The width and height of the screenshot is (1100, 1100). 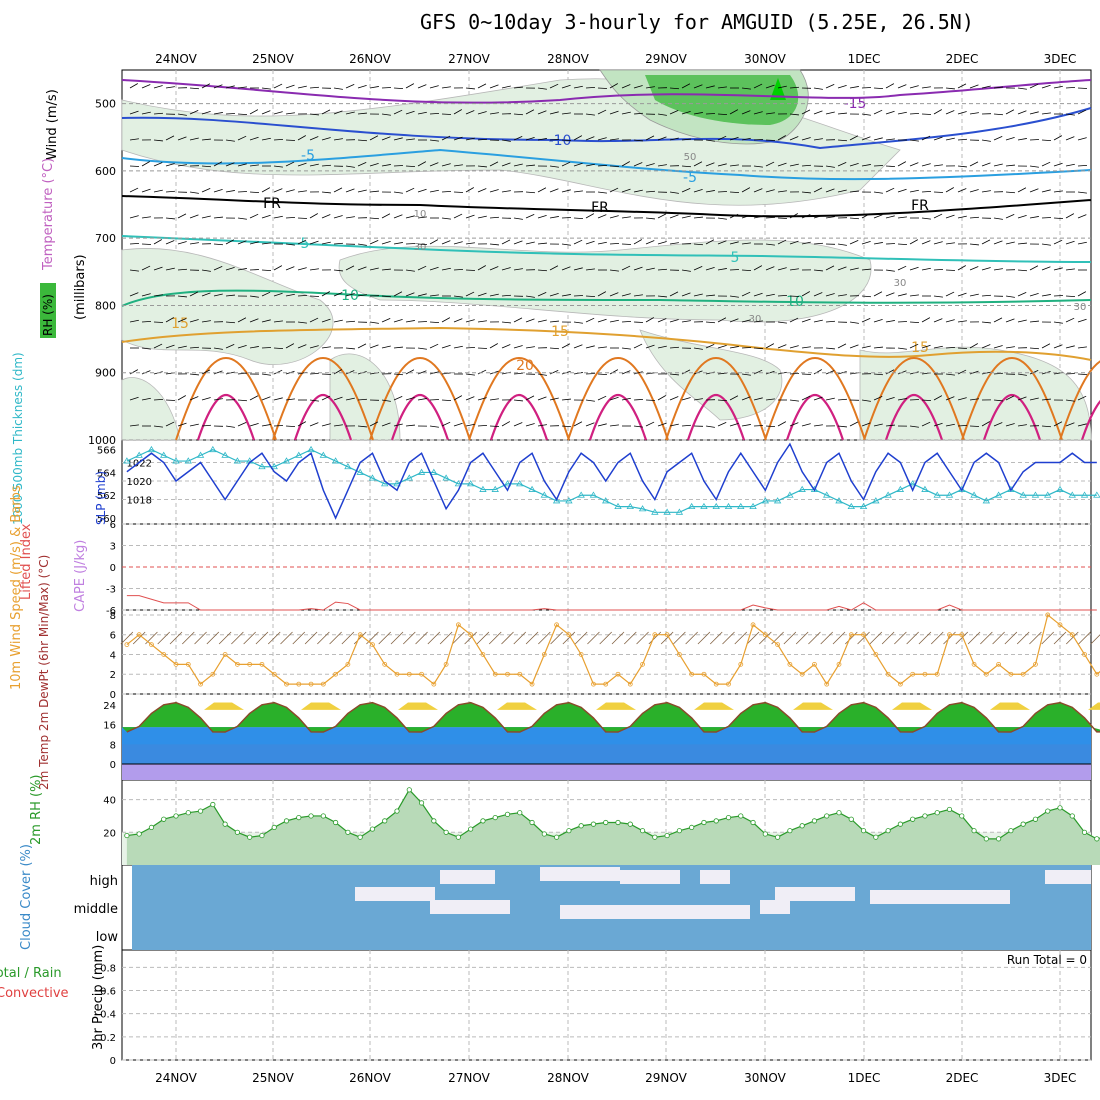 I want to click on isotherm-lobe, so click(x=618, y=398).